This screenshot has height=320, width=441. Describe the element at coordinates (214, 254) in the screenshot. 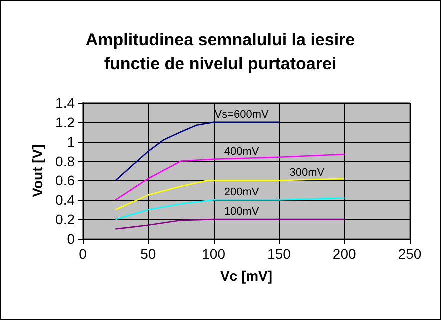

I see `x-tick-label: 100` at that location.